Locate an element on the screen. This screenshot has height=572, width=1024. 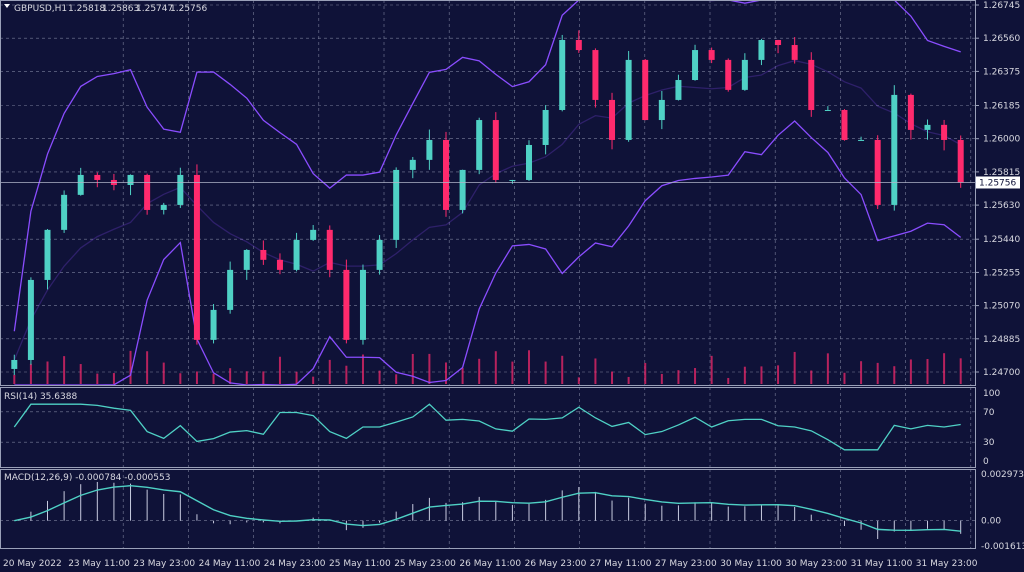
macd-tick-label: 0.002973 is located at coordinates (1002, 475).